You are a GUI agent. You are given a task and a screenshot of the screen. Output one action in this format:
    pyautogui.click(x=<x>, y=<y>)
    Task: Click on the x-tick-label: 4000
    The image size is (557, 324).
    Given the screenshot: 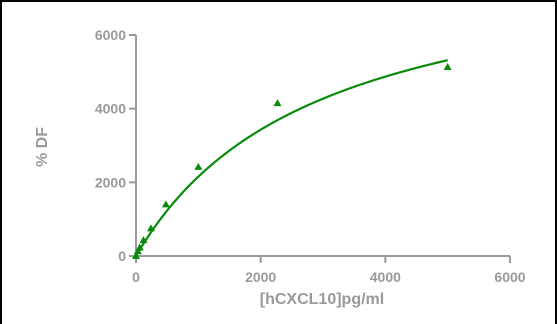 What is the action you would take?
    pyautogui.click(x=385, y=277)
    